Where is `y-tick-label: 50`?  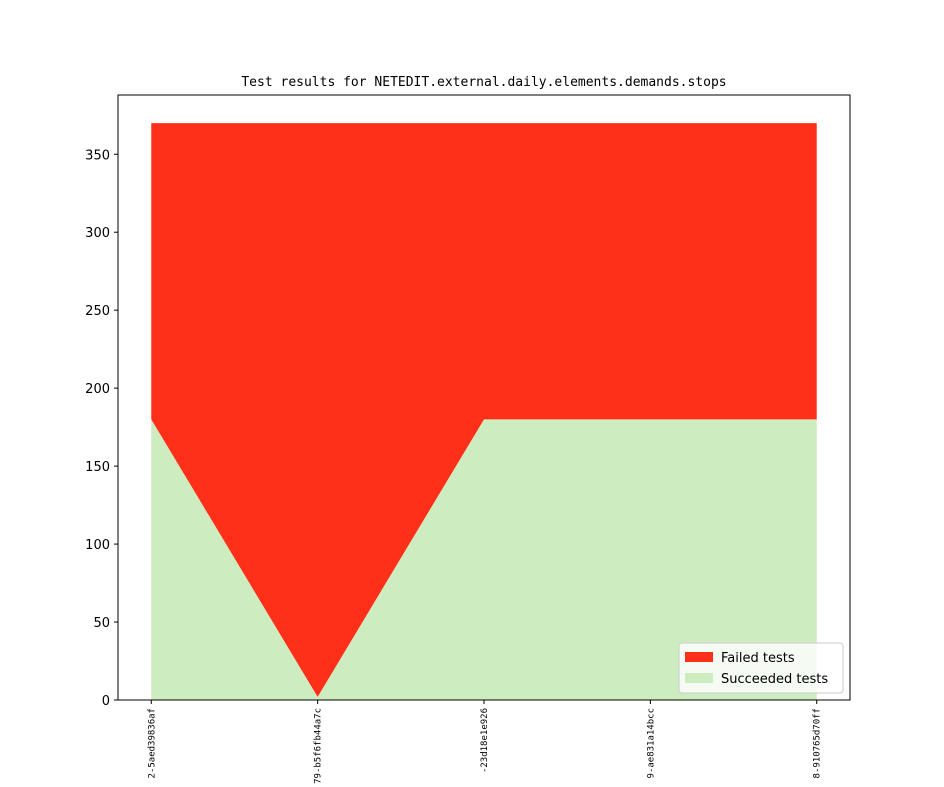 y-tick-label: 50 is located at coordinates (101, 623).